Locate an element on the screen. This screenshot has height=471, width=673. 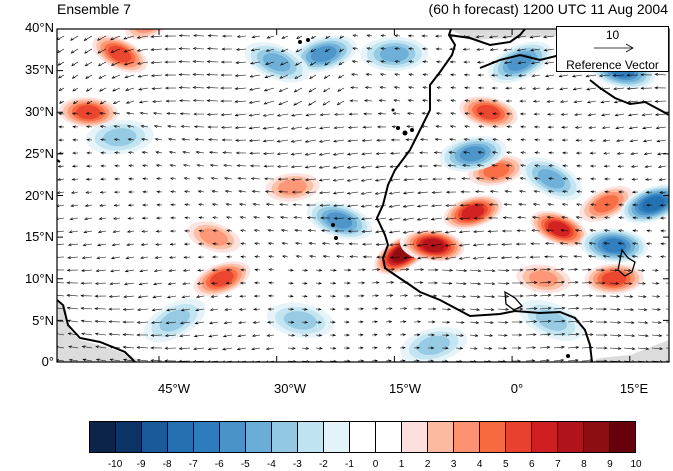
colorbar-tick-label: -6 is located at coordinates (219, 464).